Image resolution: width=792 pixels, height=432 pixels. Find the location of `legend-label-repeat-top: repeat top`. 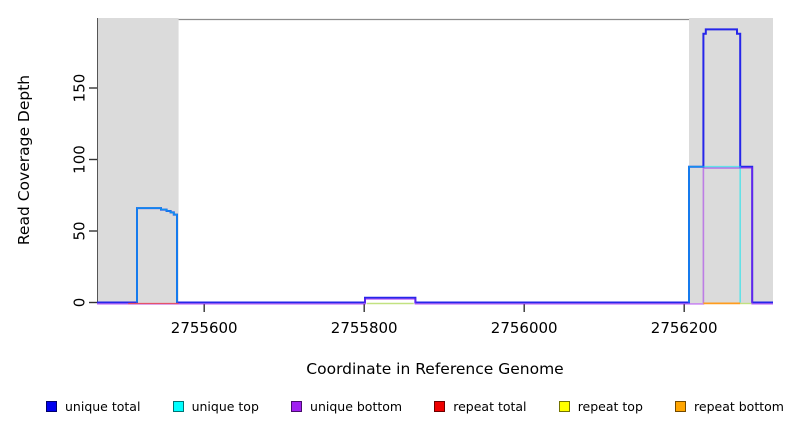

legend-label-repeat-top: repeat top is located at coordinates (610, 406).